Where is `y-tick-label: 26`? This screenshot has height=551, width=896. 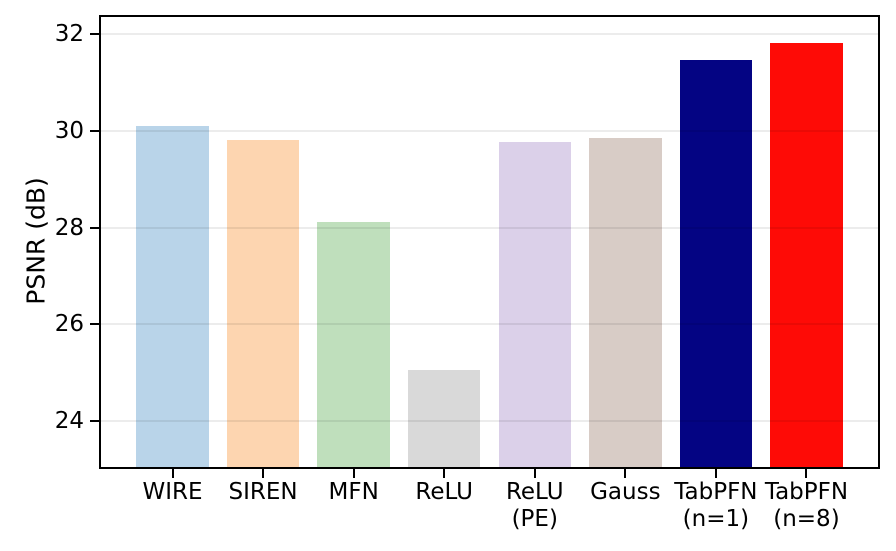 y-tick-label: 26 is located at coordinates (69, 324).